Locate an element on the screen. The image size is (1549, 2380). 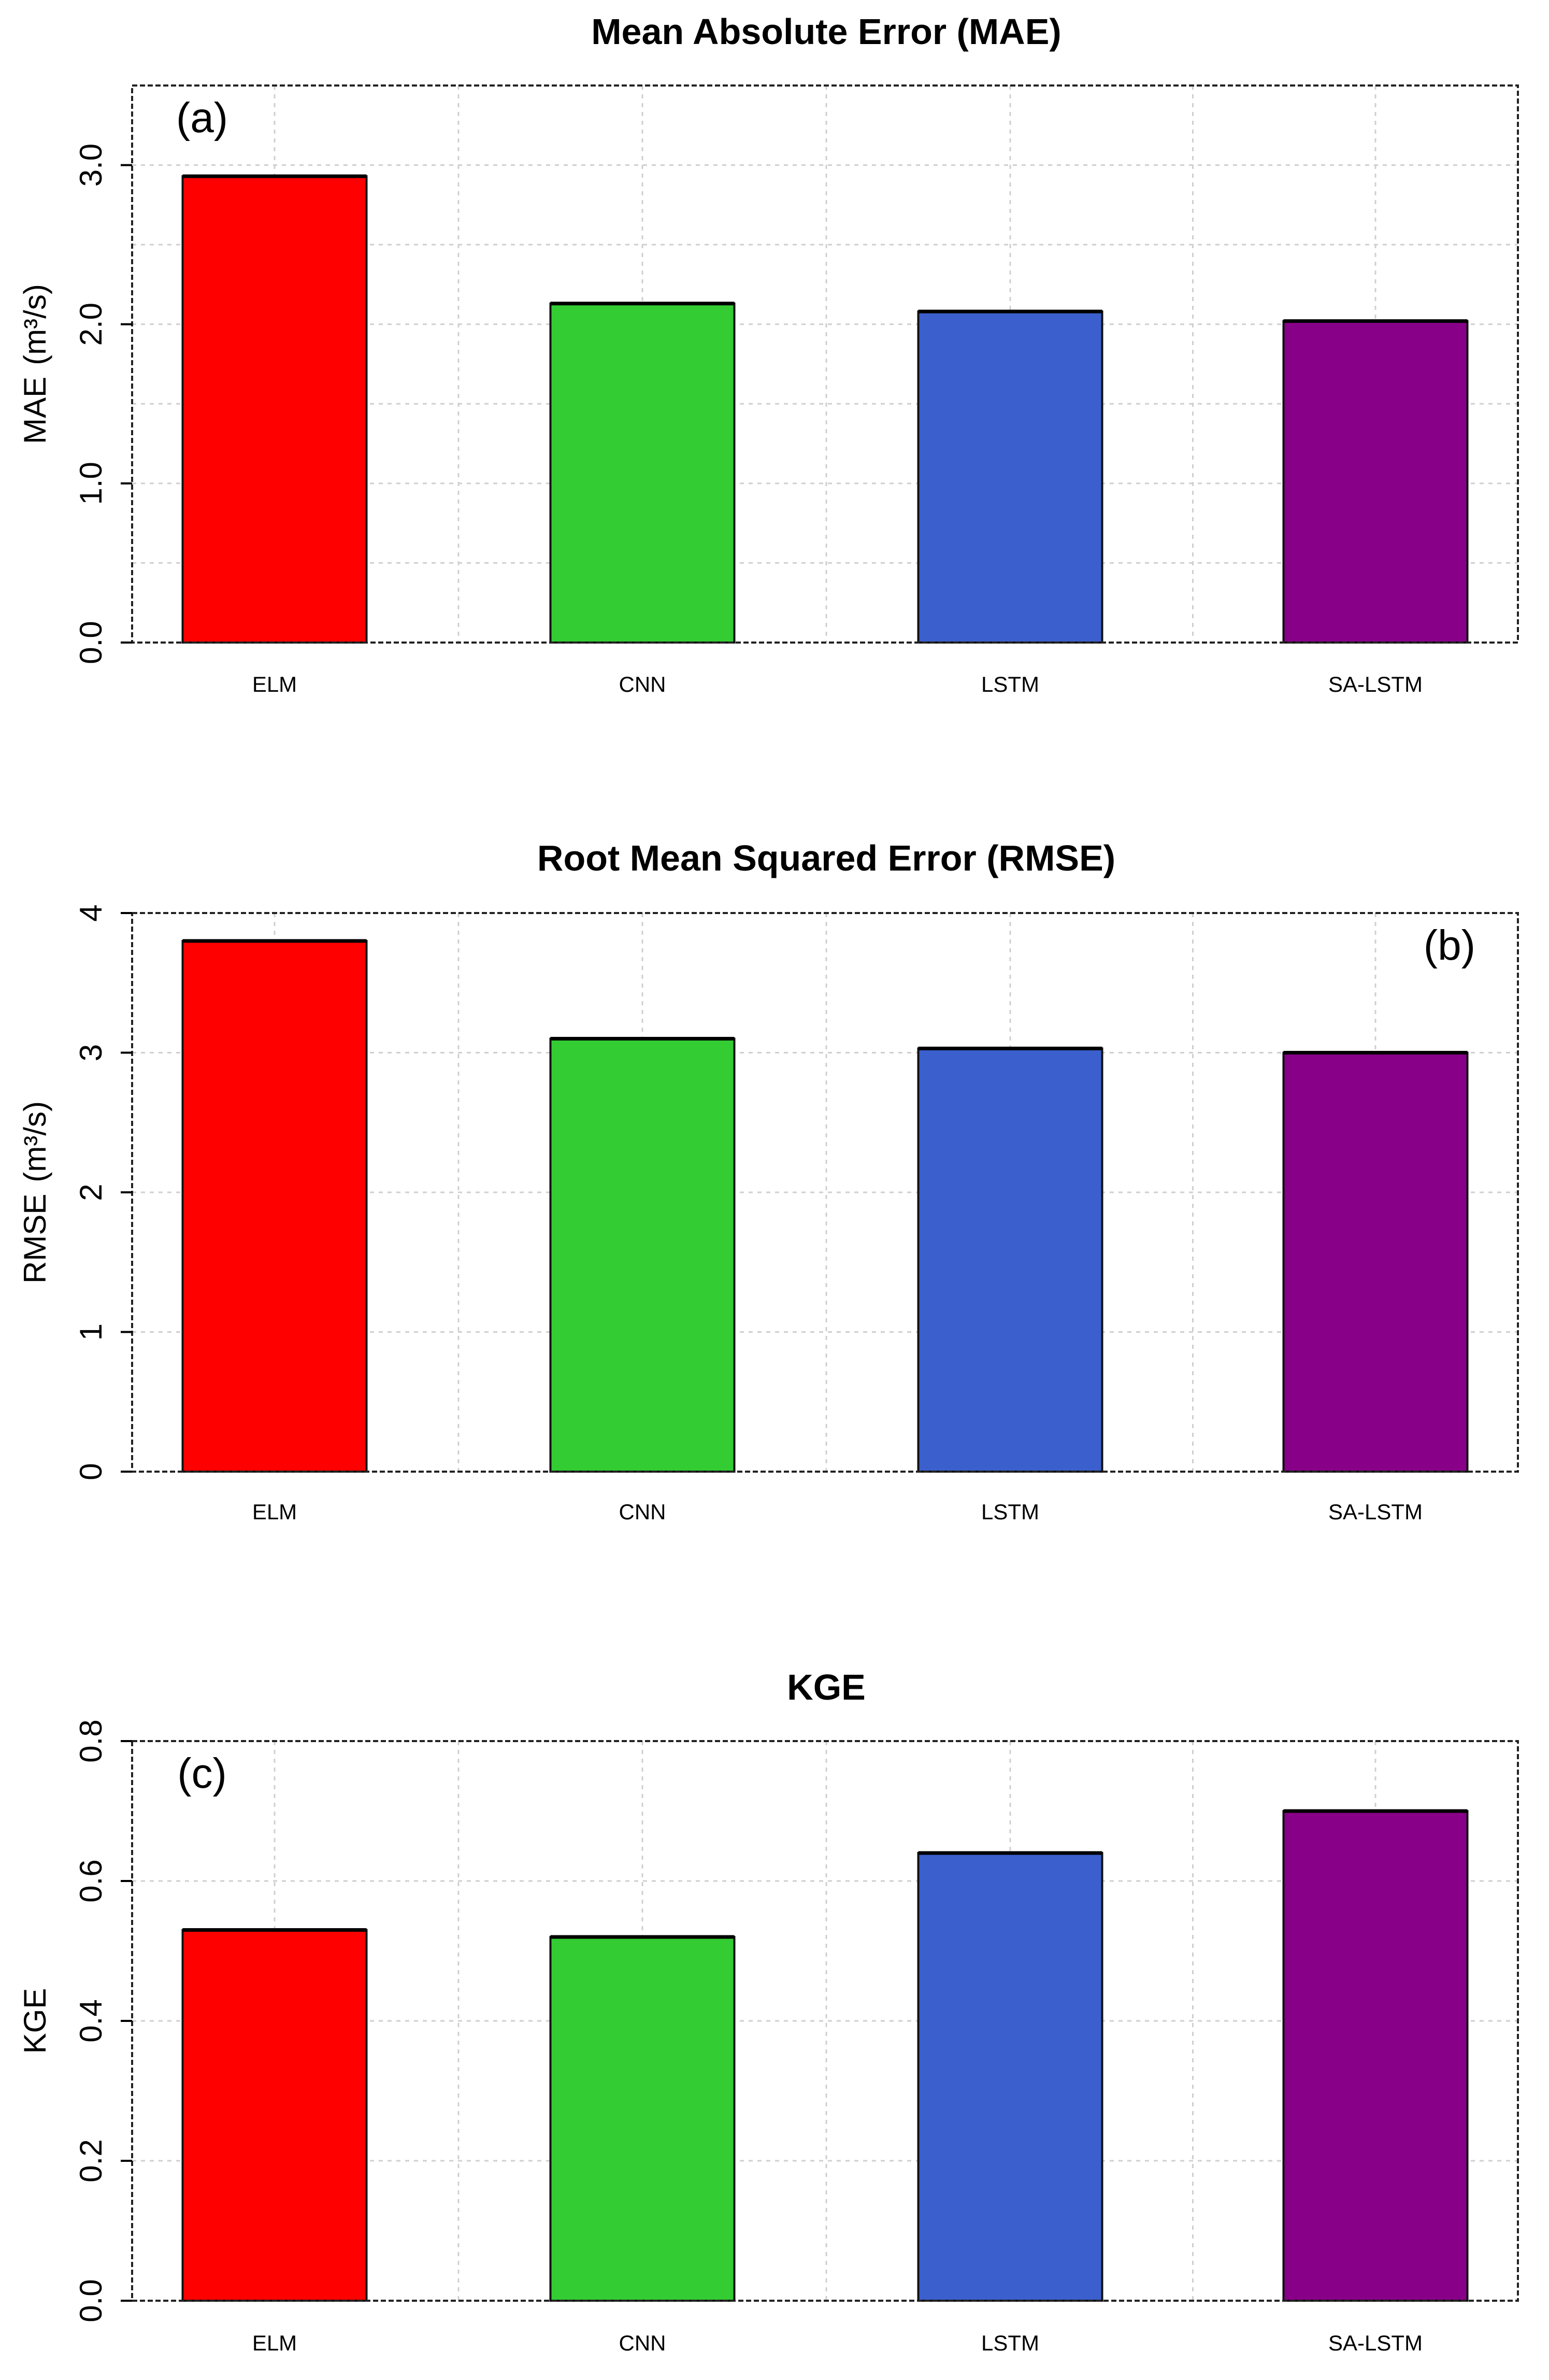
y-tick-label: 2 is located at coordinates (91, 1192).